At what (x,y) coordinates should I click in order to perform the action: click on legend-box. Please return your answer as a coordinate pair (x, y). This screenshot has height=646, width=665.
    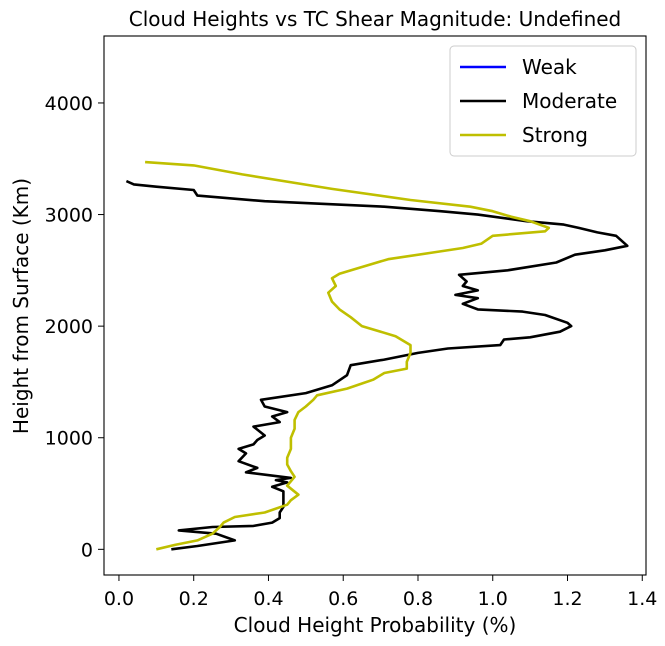
    Looking at the image, I should click on (543, 101).